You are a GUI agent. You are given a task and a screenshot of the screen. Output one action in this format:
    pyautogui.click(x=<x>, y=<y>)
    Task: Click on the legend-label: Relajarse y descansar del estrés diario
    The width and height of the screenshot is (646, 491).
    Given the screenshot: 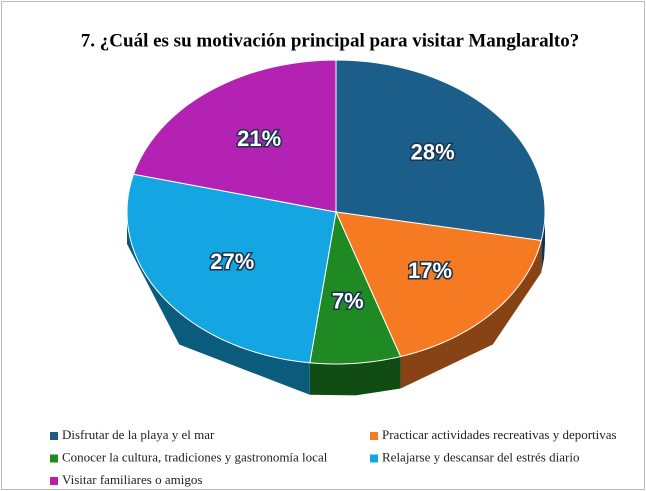 What is the action you would take?
    pyautogui.click(x=480, y=456)
    